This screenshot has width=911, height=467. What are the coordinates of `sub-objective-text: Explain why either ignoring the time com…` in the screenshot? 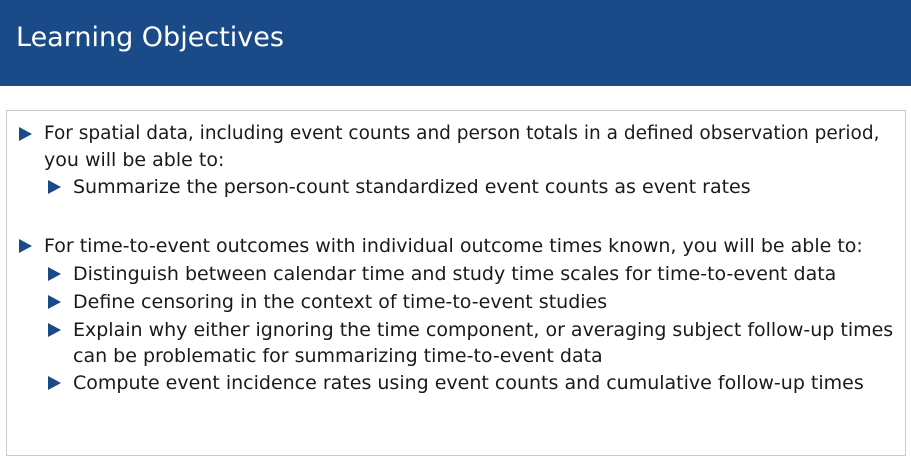 It's located at (483, 330).